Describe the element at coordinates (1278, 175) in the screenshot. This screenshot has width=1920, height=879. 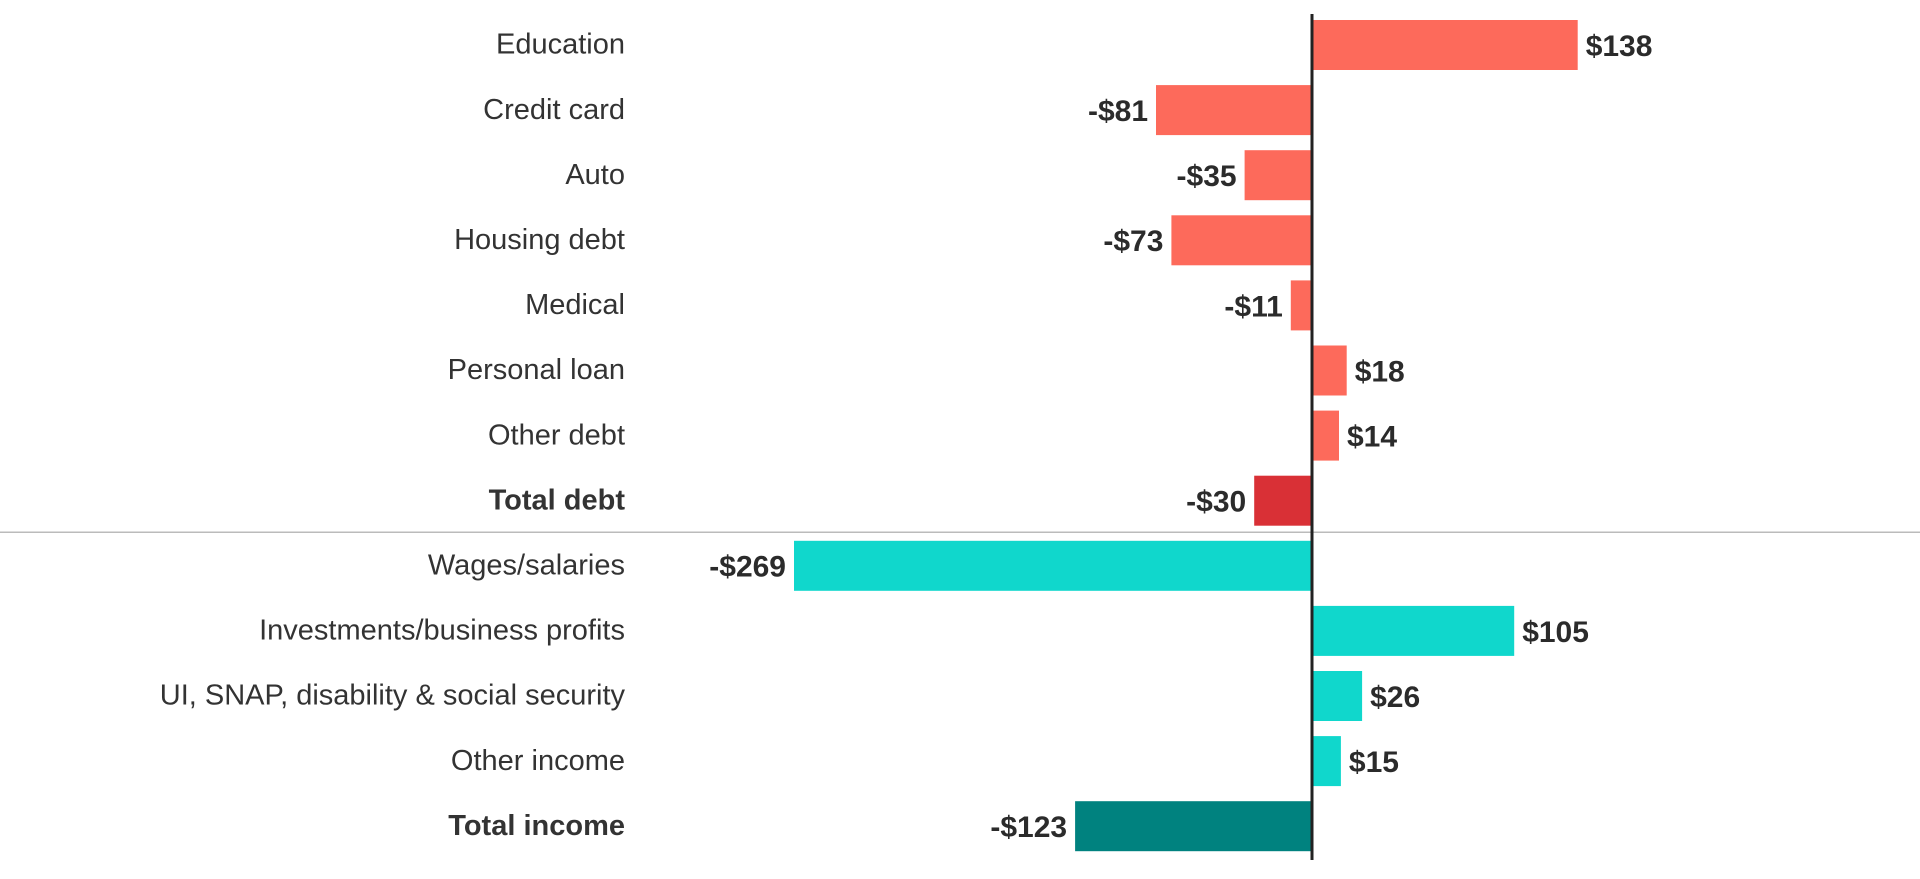
I see `bar-auto` at that location.